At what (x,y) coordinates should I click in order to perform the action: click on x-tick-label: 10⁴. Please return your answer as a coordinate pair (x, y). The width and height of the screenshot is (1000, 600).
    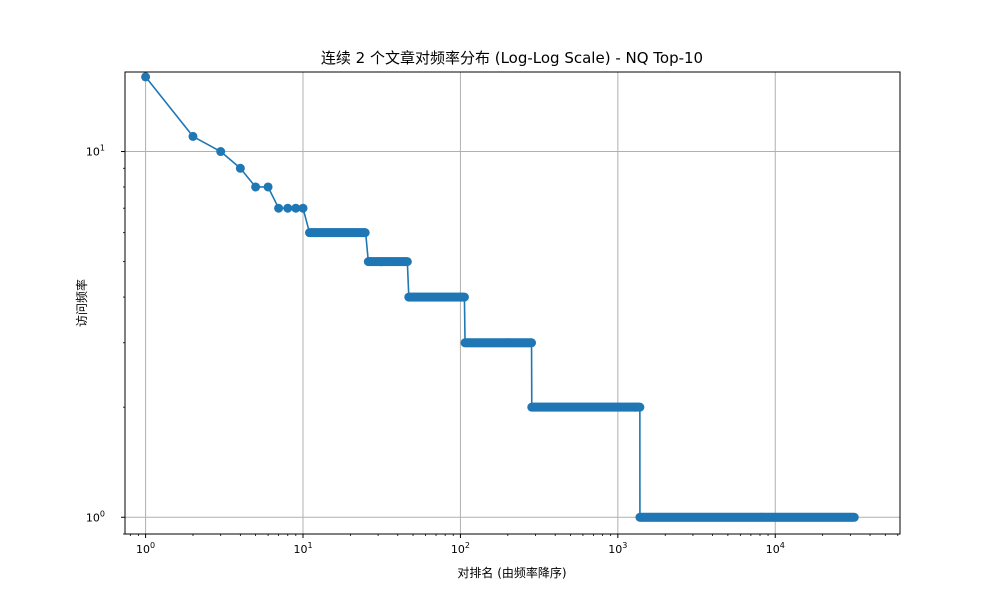
    Looking at the image, I should click on (775, 548).